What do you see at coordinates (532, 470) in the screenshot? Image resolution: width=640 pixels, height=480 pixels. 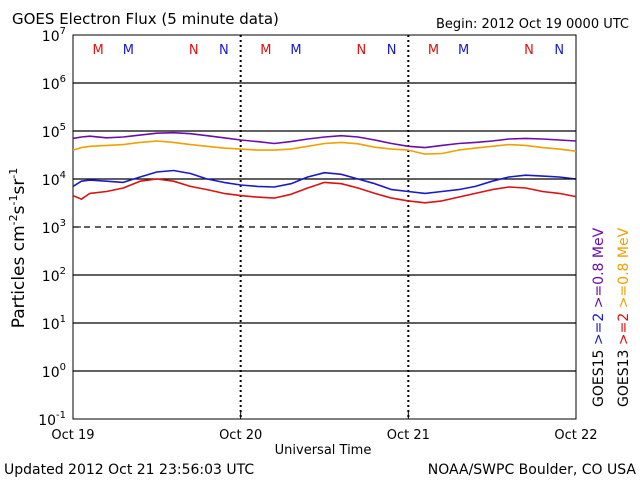 I see `source-credit: NOAA/SWPC Boulder, CO USA` at bounding box center [532, 470].